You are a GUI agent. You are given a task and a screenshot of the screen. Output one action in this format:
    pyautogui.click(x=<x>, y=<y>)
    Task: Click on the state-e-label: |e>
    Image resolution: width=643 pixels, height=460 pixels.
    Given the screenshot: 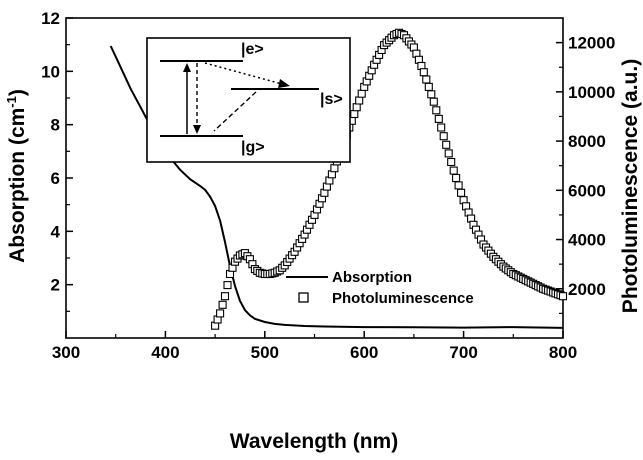 What is the action you would take?
    pyautogui.click(x=252, y=49)
    